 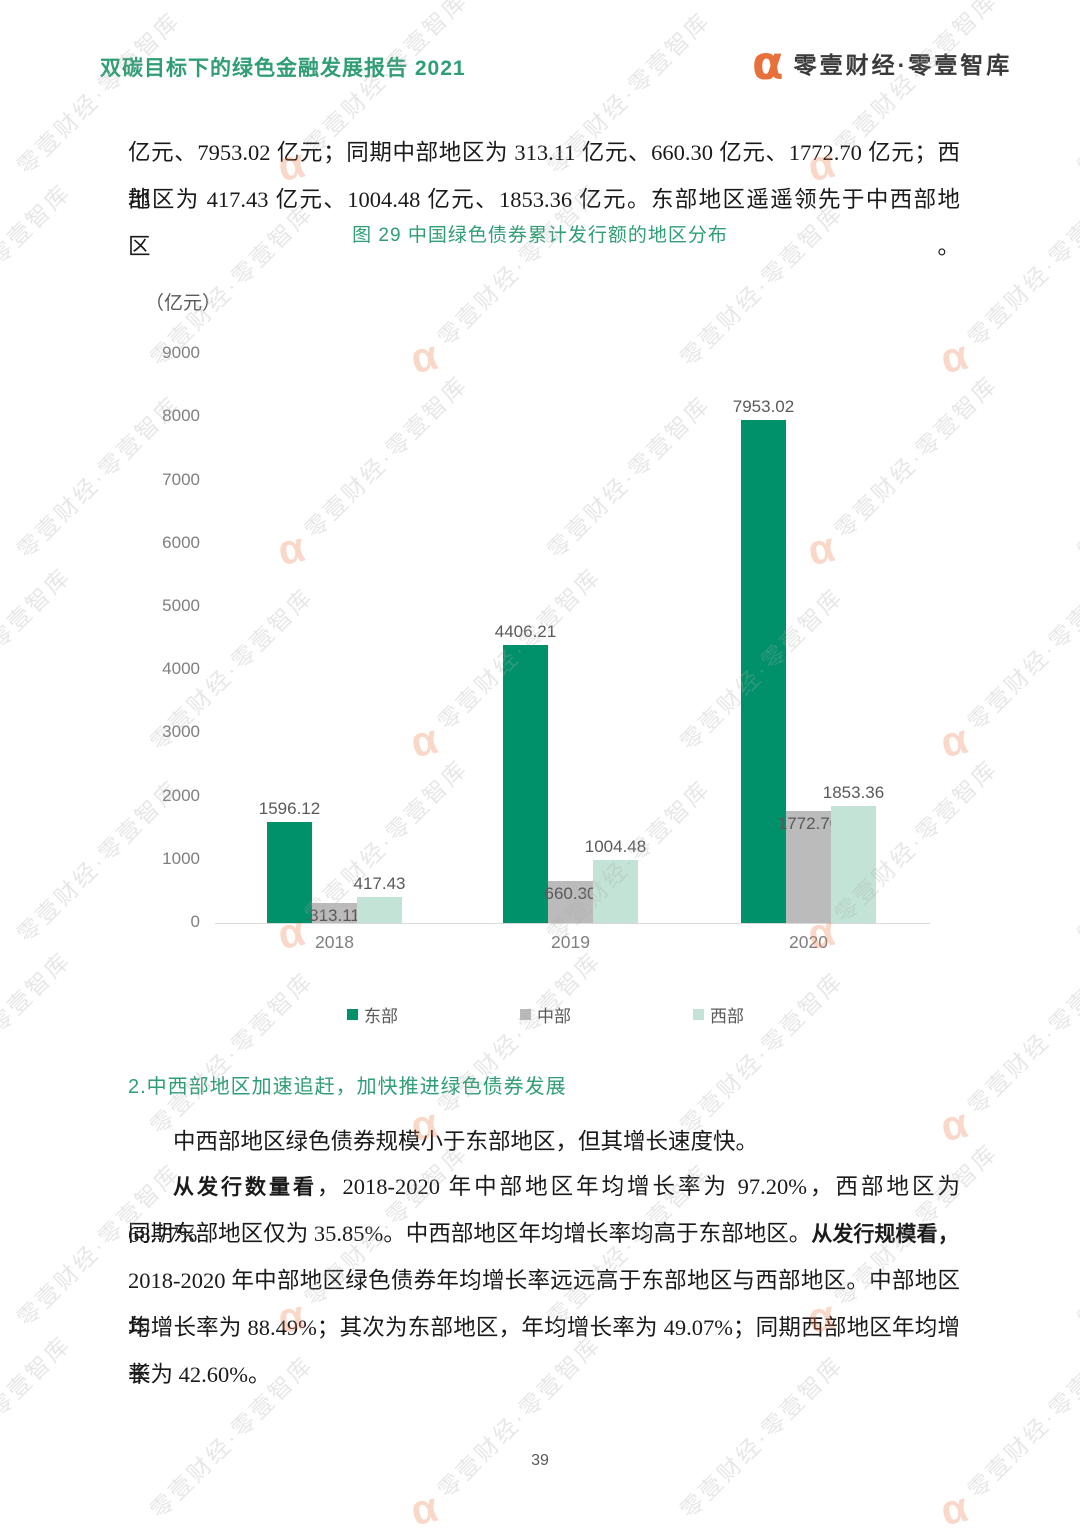 I want to click on body-line: 率为 42.60%。, so click(x=199, y=1374).